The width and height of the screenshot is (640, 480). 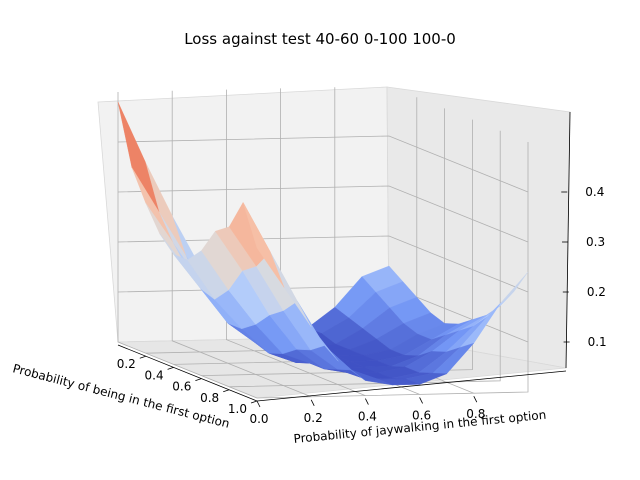 I want to click on z-tick-label: 0.1, so click(x=597, y=342).